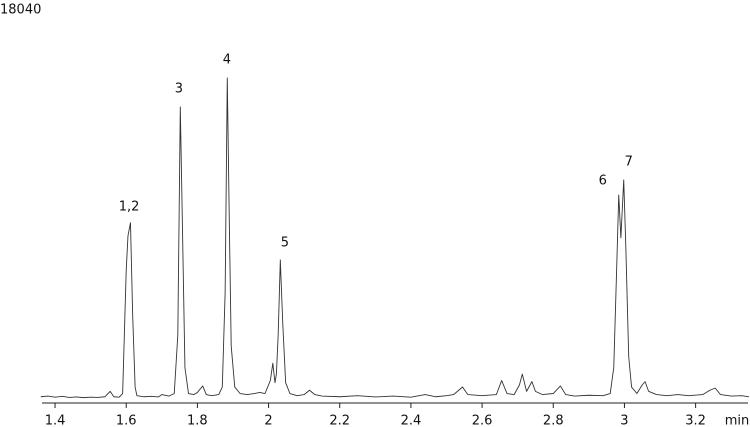 The image size is (750, 427). Describe the element at coordinates (126, 420) in the screenshot. I see `x-tick-label: 1.6` at that location.